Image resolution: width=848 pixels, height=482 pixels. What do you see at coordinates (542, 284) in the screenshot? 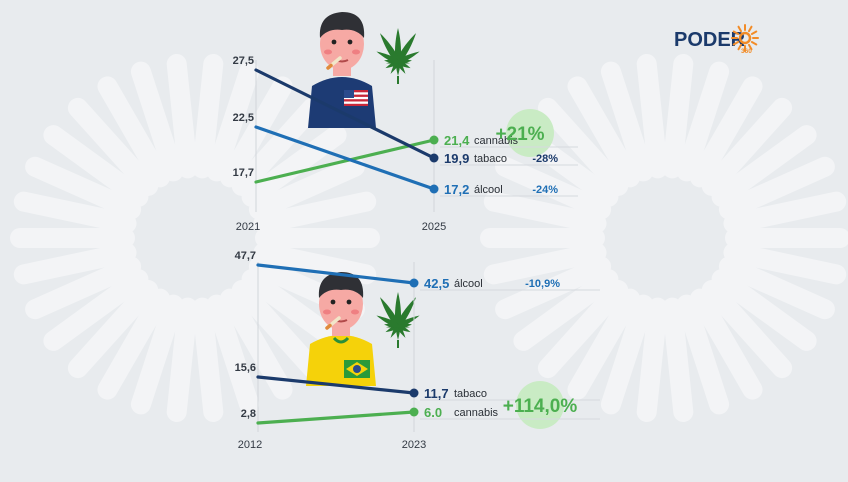
I see `change-label: -10,9%` at bounding box center [542, 284].